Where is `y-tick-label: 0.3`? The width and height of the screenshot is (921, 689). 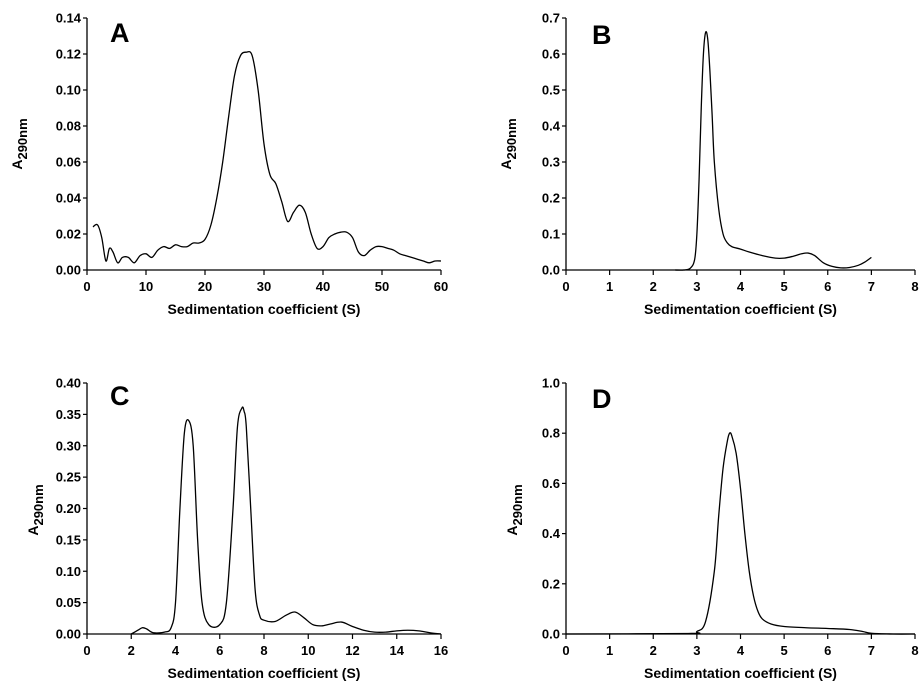
y-tick-label: 0.3 is located at coordinates (551, 162).